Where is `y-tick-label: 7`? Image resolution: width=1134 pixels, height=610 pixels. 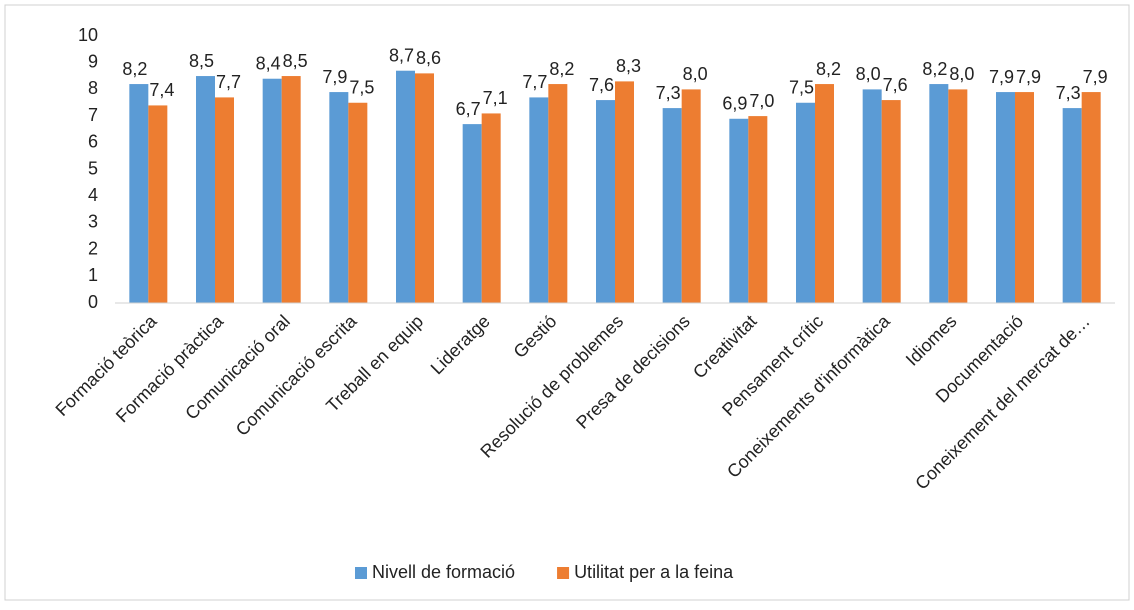 y-tick-label: 7 is located at coordinates (93, 115).